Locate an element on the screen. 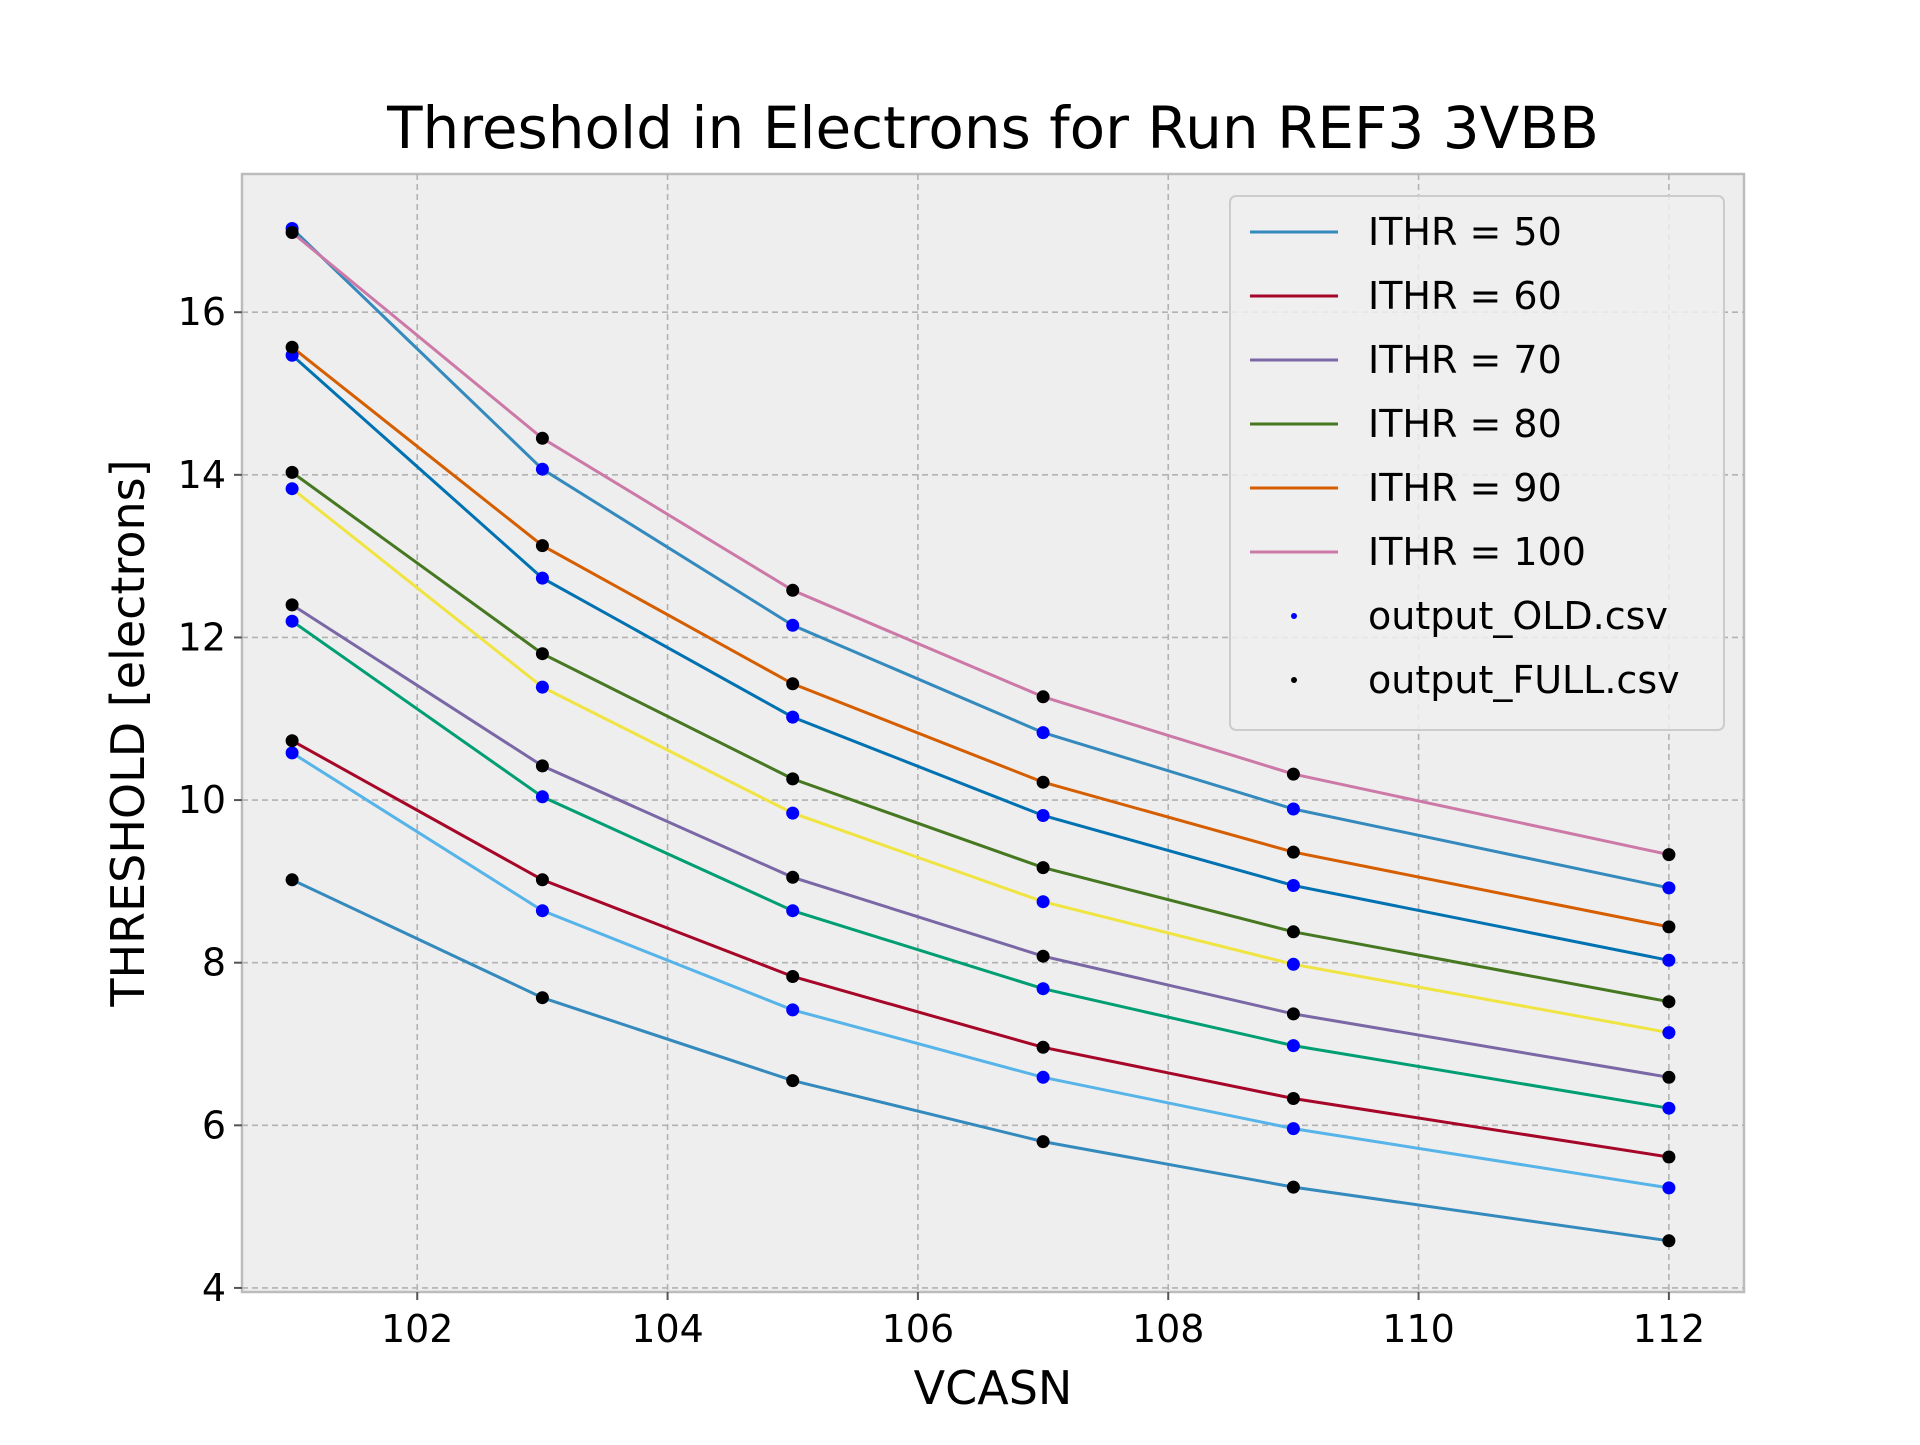 This screenshot has width=1920, height=1445. y-tick-label: 10 is located at coordinates (202, 800).